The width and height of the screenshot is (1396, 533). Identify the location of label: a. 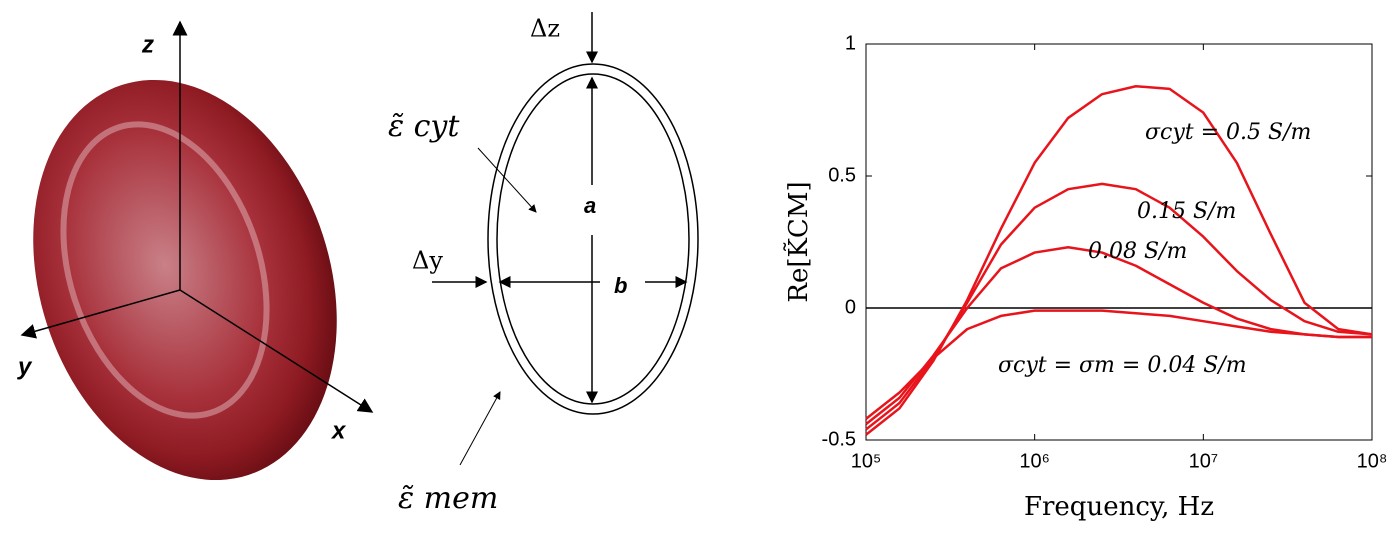
(590, 205).